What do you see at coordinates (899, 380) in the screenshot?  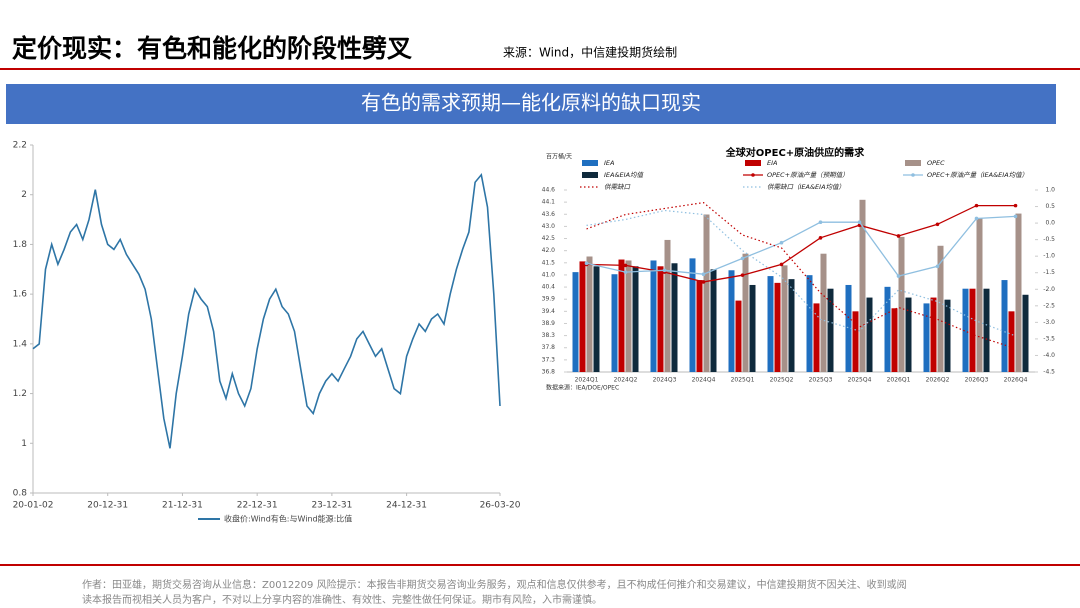 I see `x-tick-label: 2026Q1` at bounding box center [899, 380].